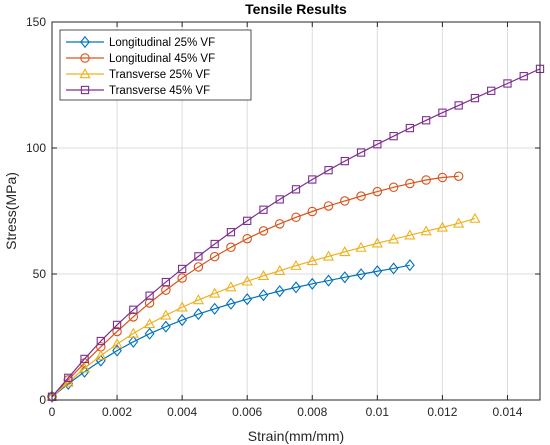  What do you see at coordinates (182, 412) in the screenshot?
I see `x-tick-label: 0.004` at bounding box center [182, 412].